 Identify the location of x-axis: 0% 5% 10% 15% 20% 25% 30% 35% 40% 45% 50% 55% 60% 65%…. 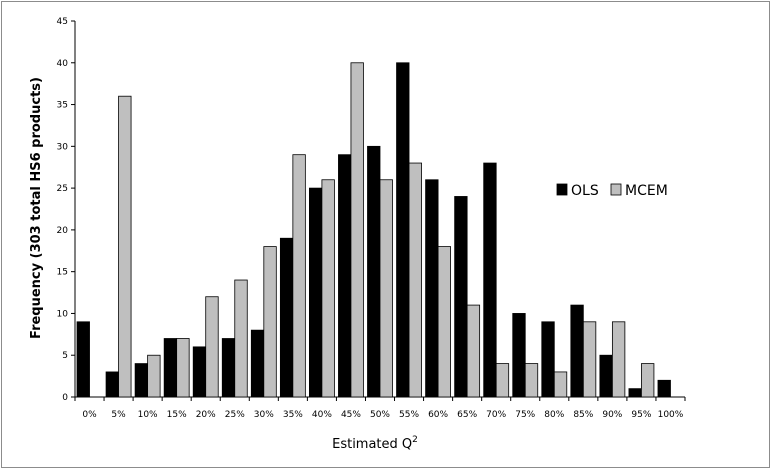
(380, 408).